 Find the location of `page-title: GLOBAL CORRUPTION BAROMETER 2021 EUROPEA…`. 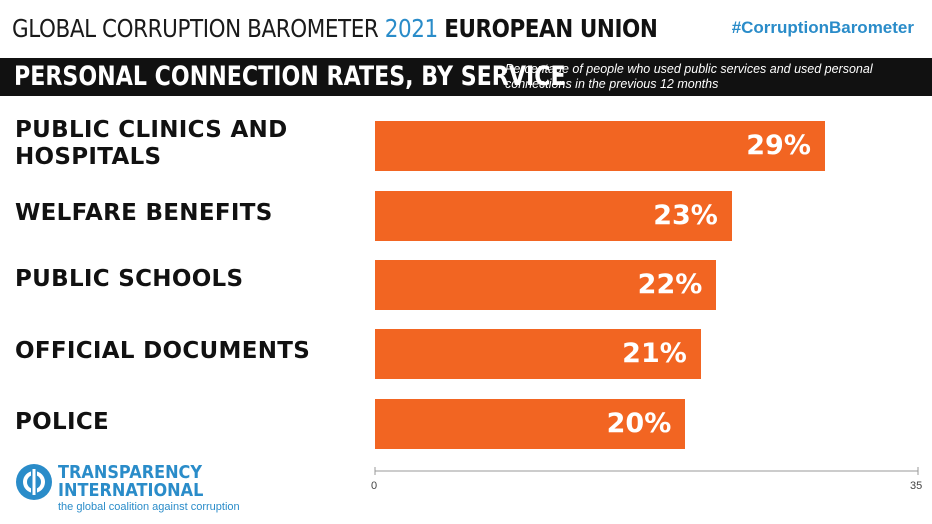

page-title: GLOBAL CORRUPTION BAROMETER 2021 EUROPEA… is located at coordinates (335, 28).